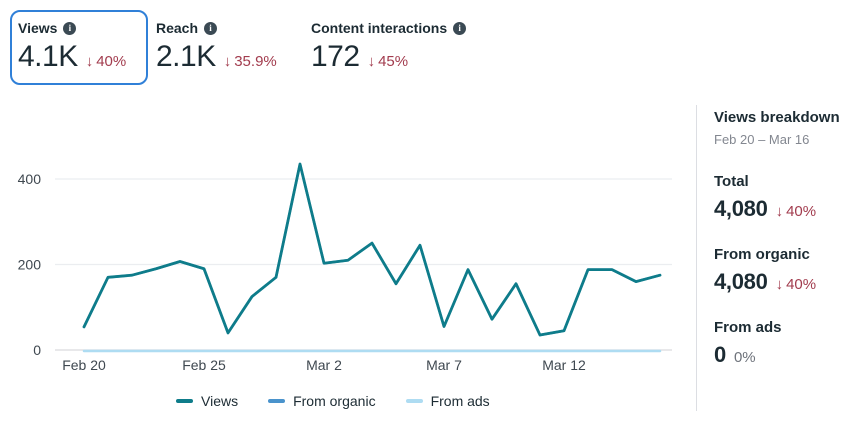  What do you see at coordinates (444, 365) in the screenshot?
I see `x-axis-label-mar-7: Mar 7` at bounding box center [444, 365].